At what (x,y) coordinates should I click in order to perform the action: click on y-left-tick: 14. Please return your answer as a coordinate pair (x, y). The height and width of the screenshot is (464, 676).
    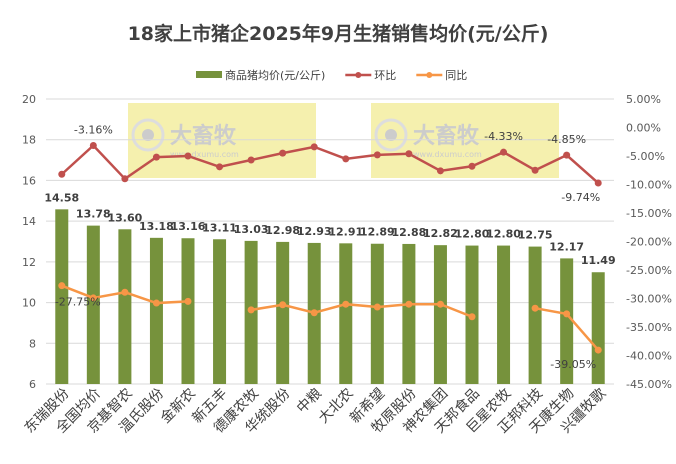
    Looking at the image, I should click on (29, 221).